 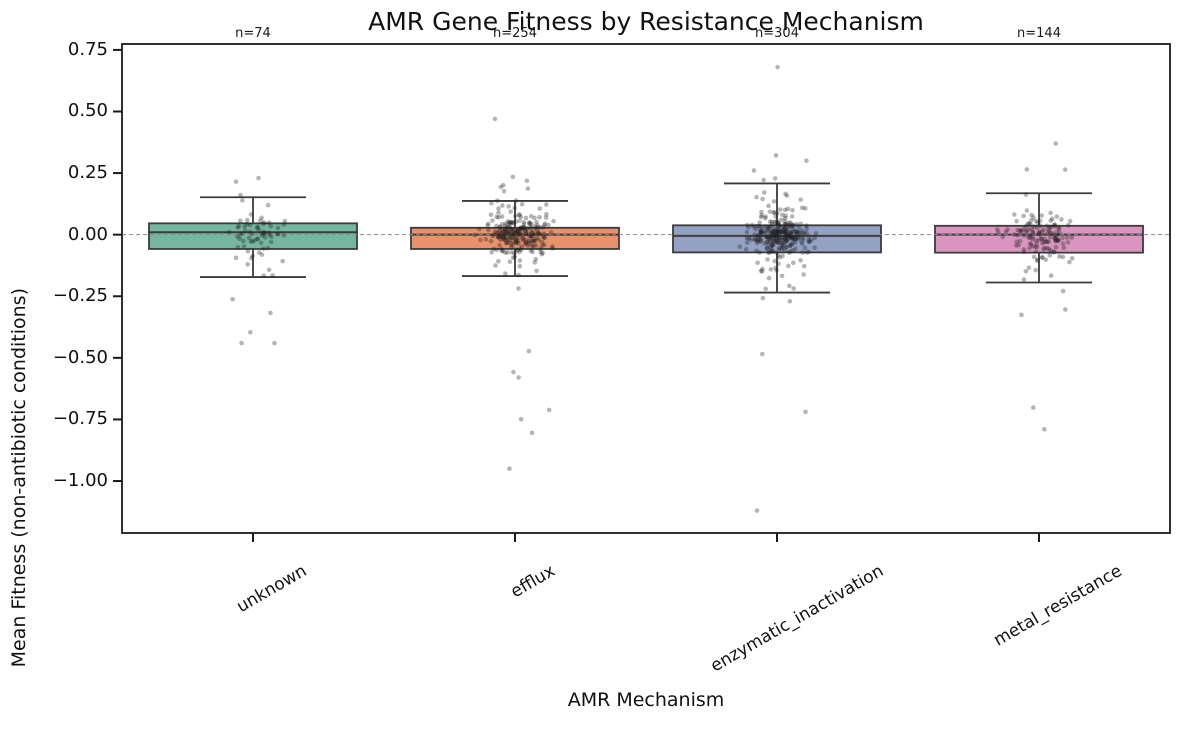 What do you see at coordinates (87, 234) in the screenshot?
I see `y-tick-label: 0.00` at bounding box center [87, 234].